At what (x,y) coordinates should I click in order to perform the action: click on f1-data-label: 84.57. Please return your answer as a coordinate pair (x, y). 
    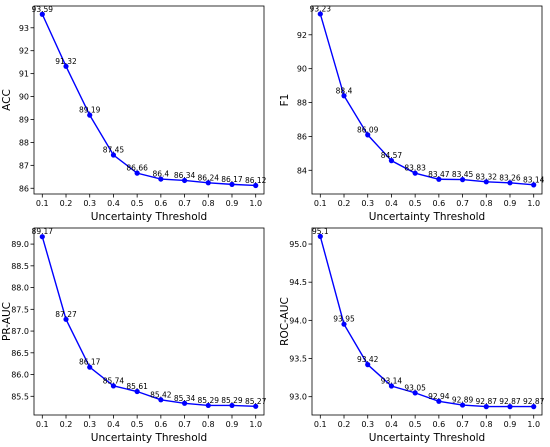
    Looking at the image, I should click on (392, 155).